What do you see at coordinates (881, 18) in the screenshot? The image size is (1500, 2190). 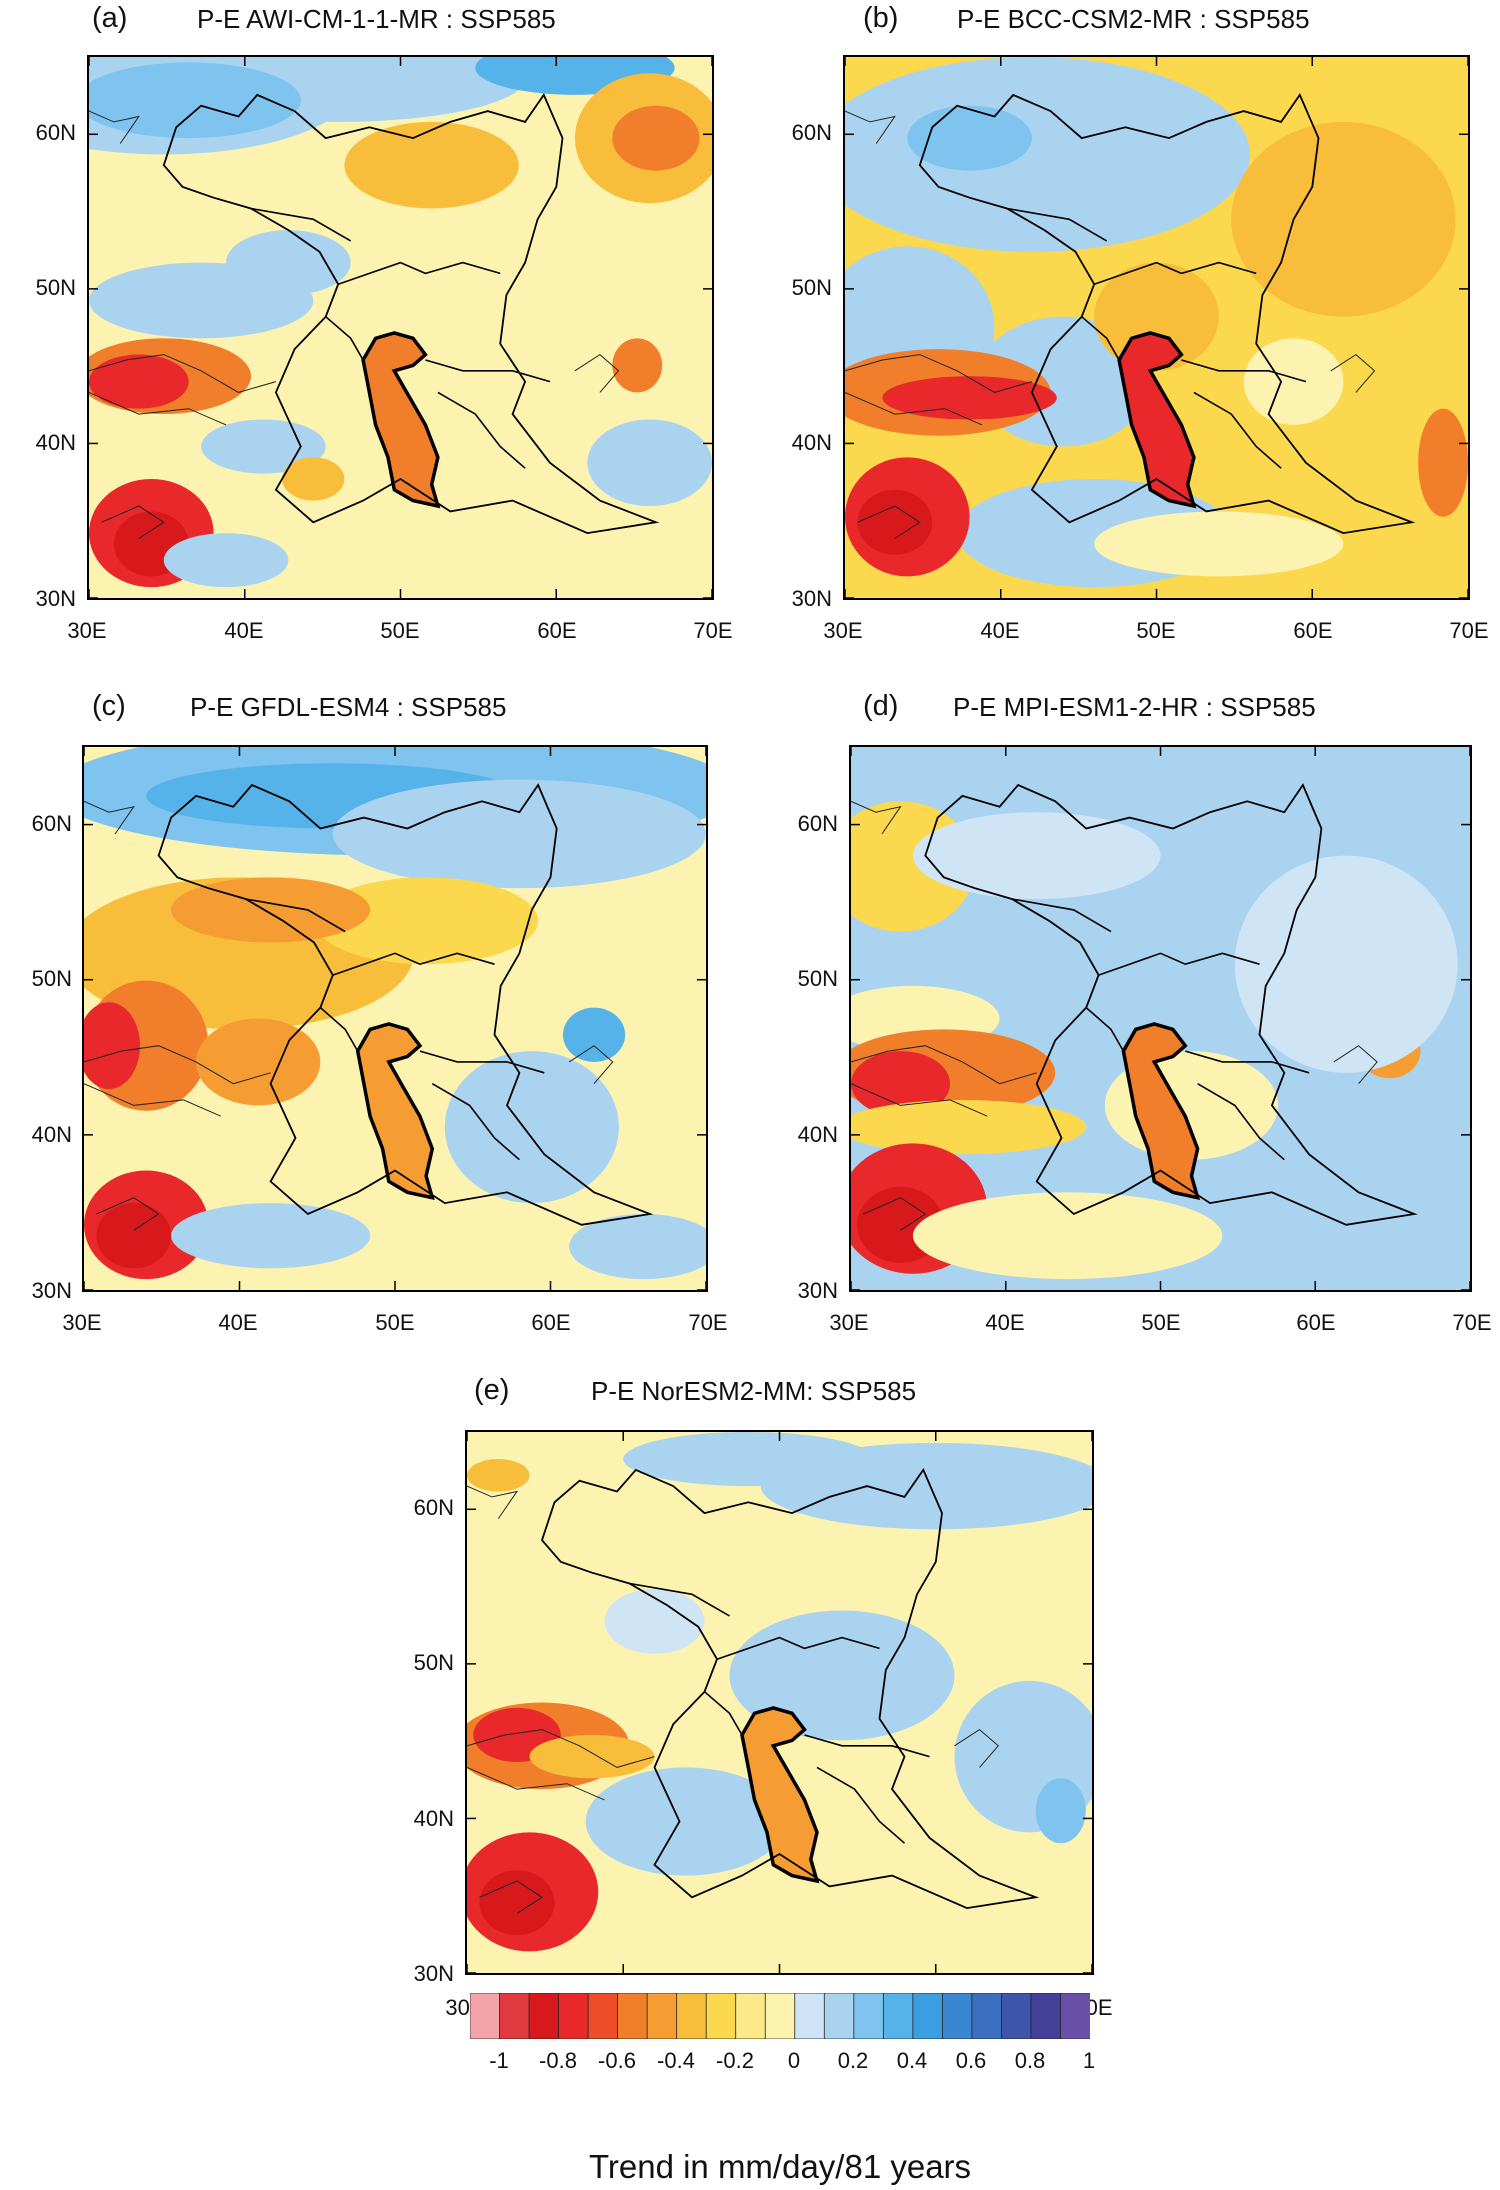 I see `panel-letter: (b)` at bounding box center [881, 18].